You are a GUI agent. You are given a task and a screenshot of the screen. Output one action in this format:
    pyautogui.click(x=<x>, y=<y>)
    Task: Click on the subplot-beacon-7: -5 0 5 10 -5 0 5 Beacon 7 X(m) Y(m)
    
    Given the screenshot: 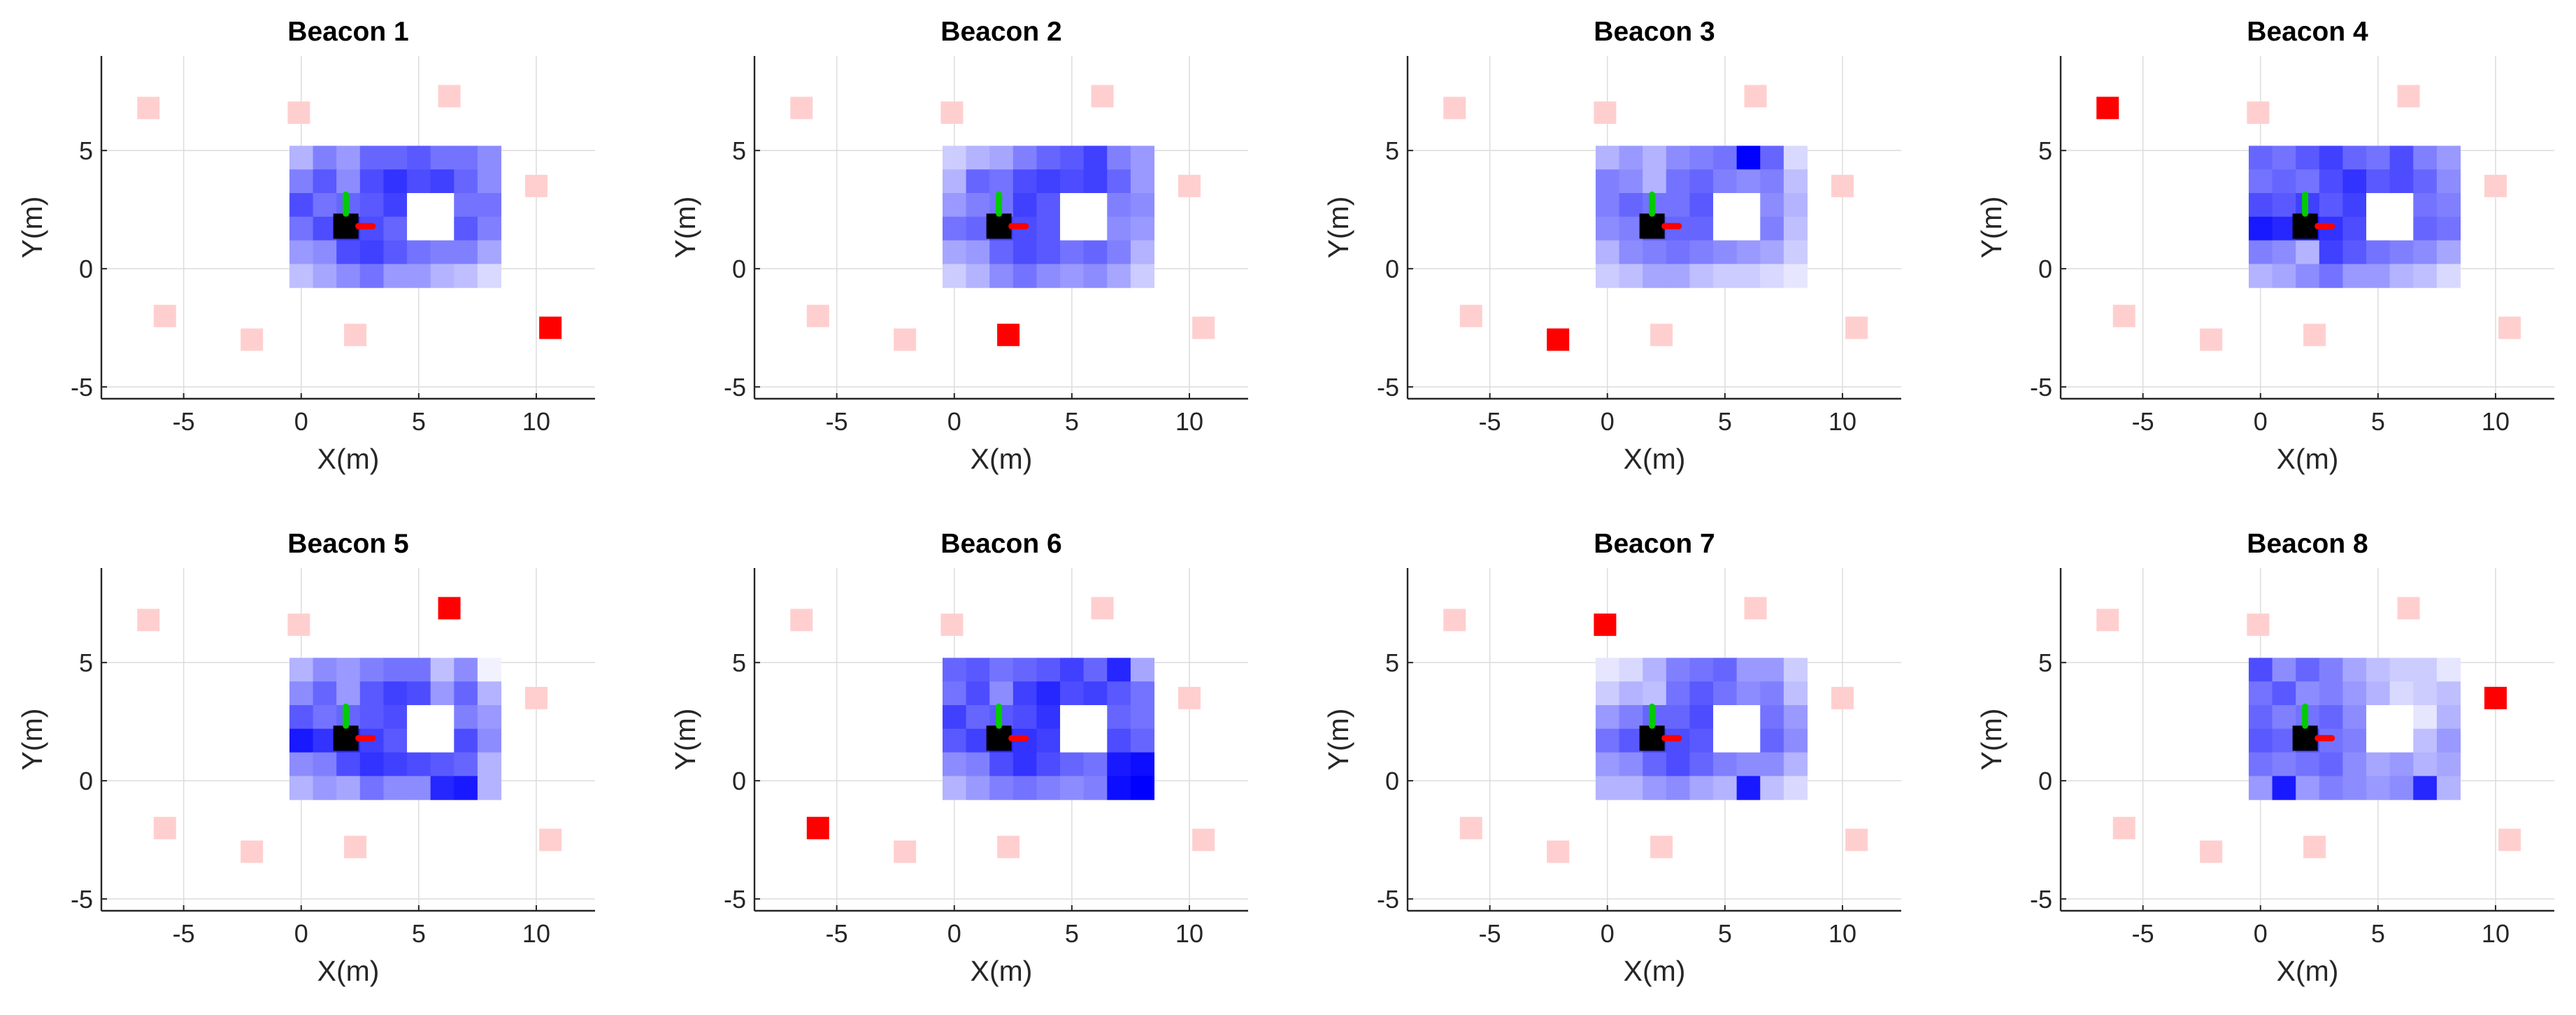 What is the action you would take?
    pyautogui.click(x=1611, y=758)
    